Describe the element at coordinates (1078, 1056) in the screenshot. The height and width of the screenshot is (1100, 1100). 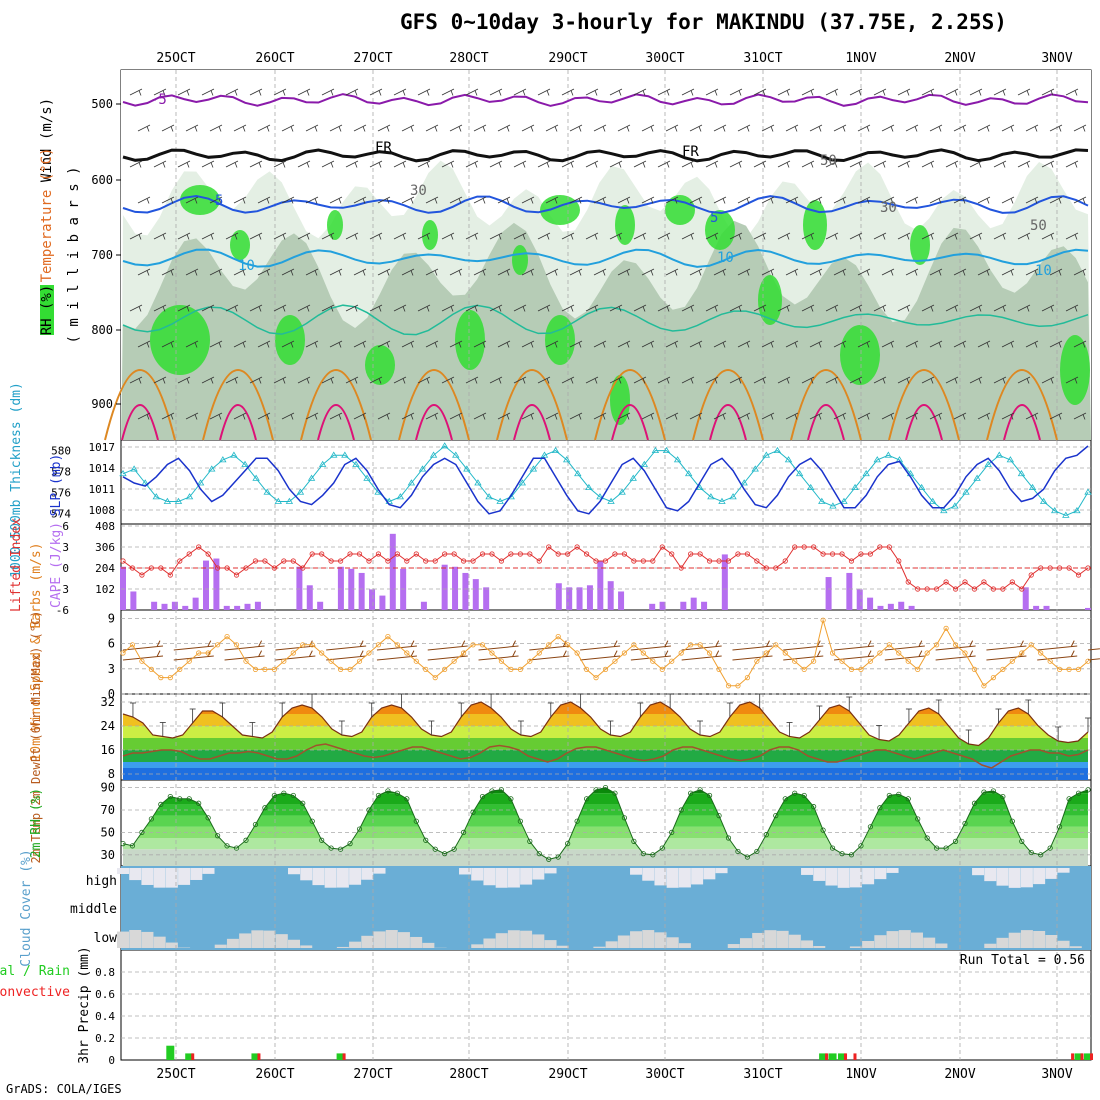
I see `precip-total-bar` at that location.